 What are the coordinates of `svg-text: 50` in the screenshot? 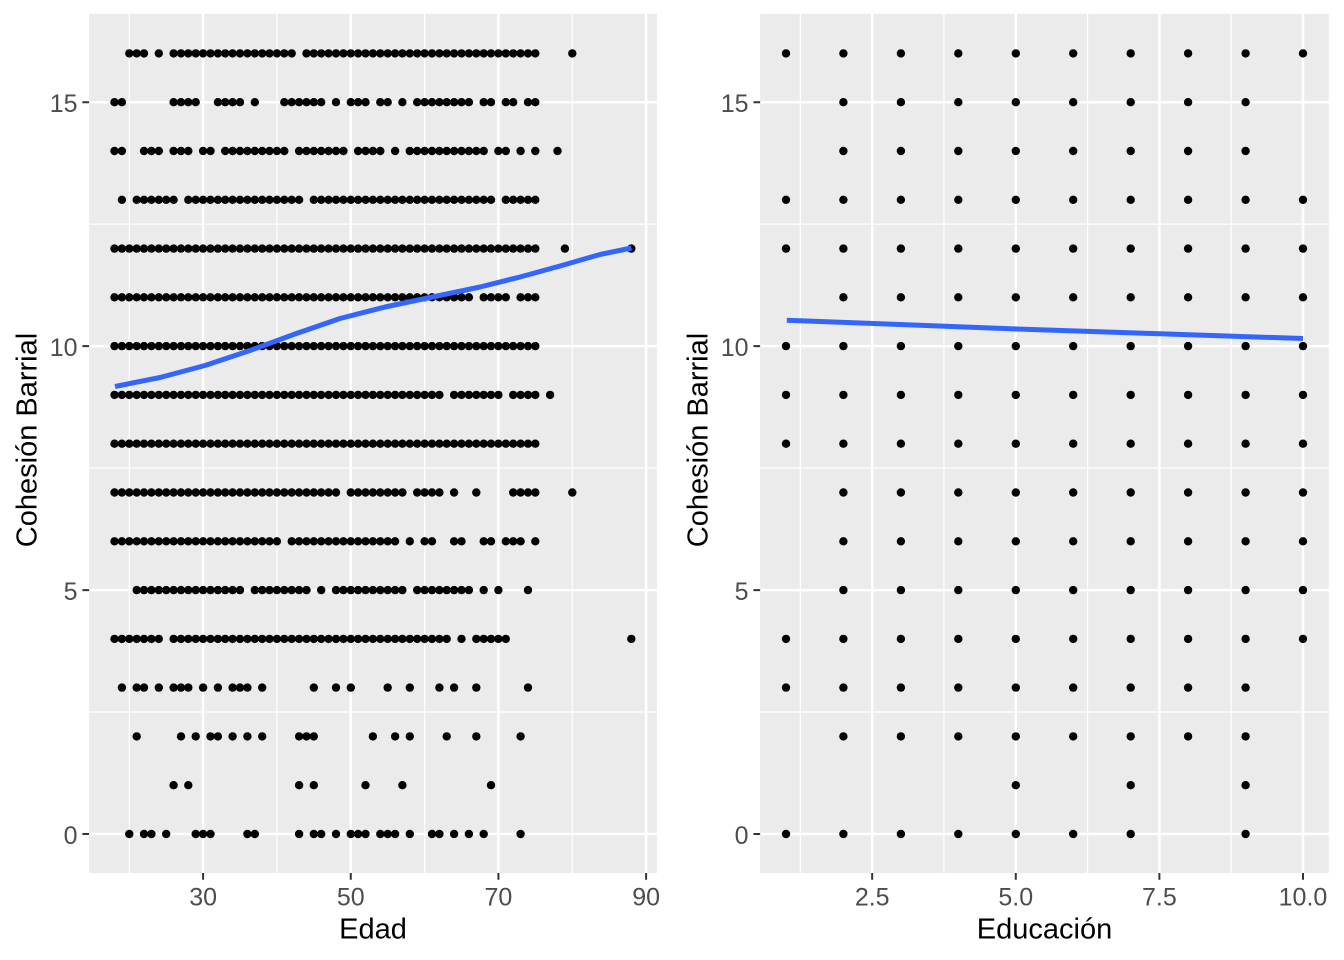 It's located at (351, 898).